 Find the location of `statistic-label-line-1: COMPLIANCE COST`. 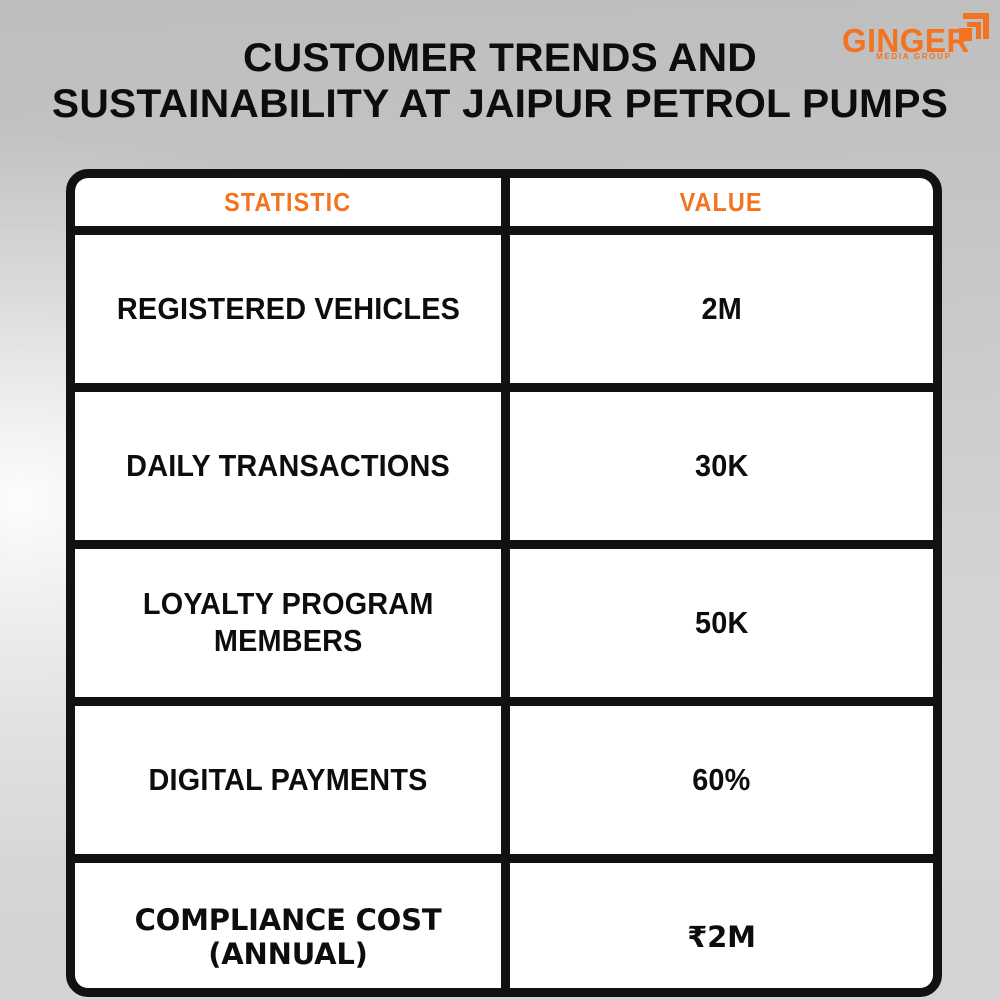

statistic-label-line-1: COMPLIANCE COST is located at coordinates (288, 919).